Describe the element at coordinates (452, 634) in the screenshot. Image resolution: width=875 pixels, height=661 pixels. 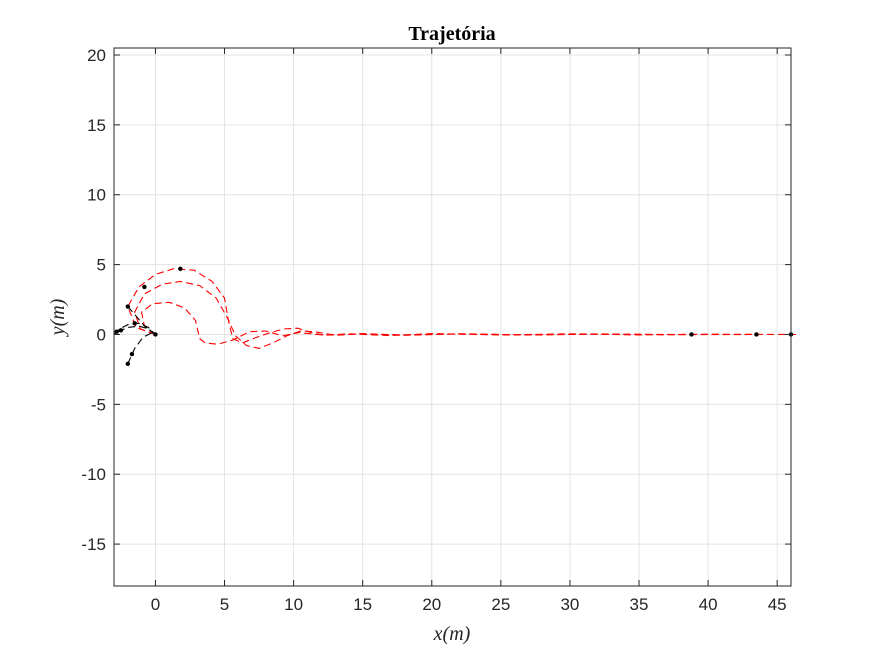
I see `x-axis-label: x(m)` at that location.